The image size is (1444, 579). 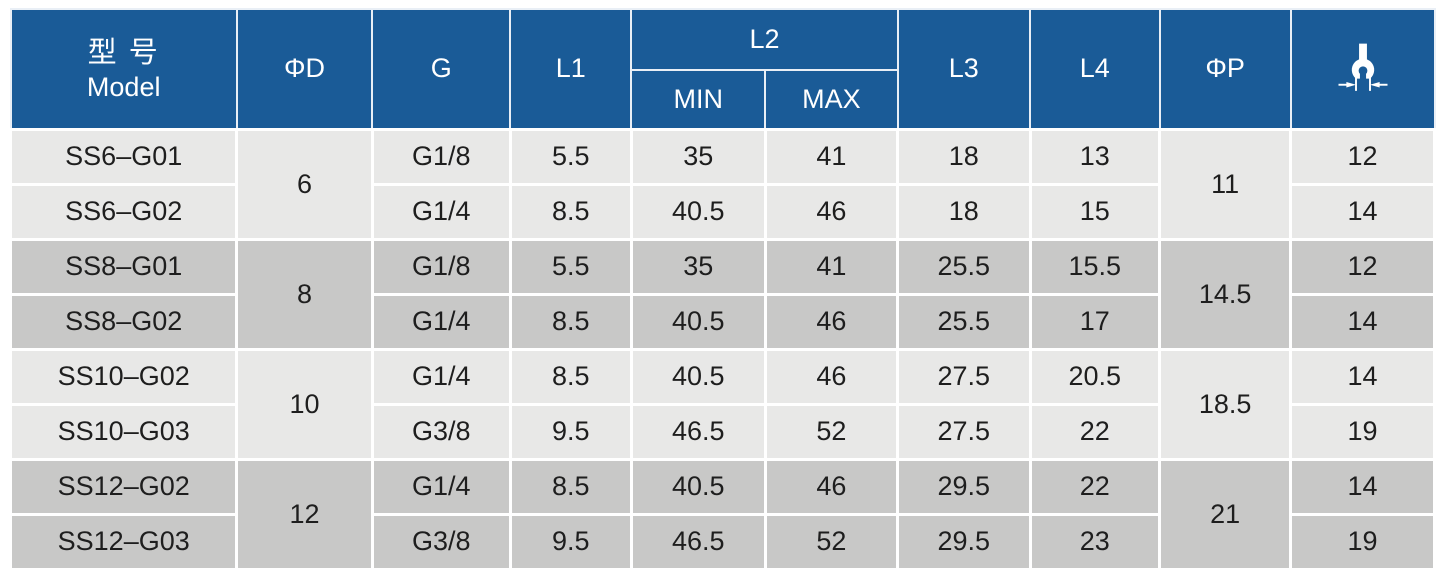 What do you see at coordinates (304, 404) in the screenshot?
I see `phi-d-cell: 10` at bounding box center [304, 404].